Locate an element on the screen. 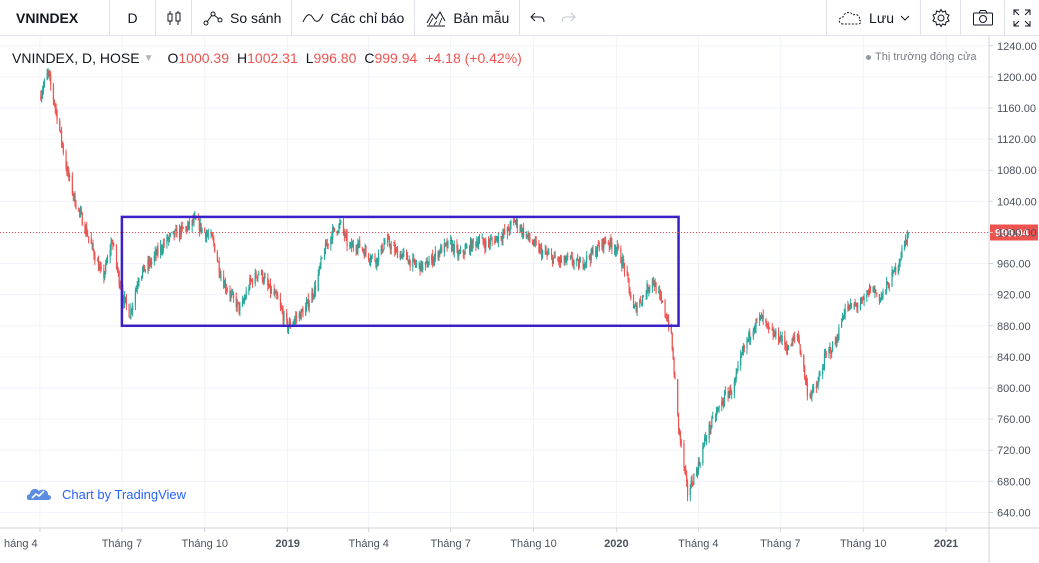  tradingview-brand: Chart by TradingView is located at coordinates (106, 494).